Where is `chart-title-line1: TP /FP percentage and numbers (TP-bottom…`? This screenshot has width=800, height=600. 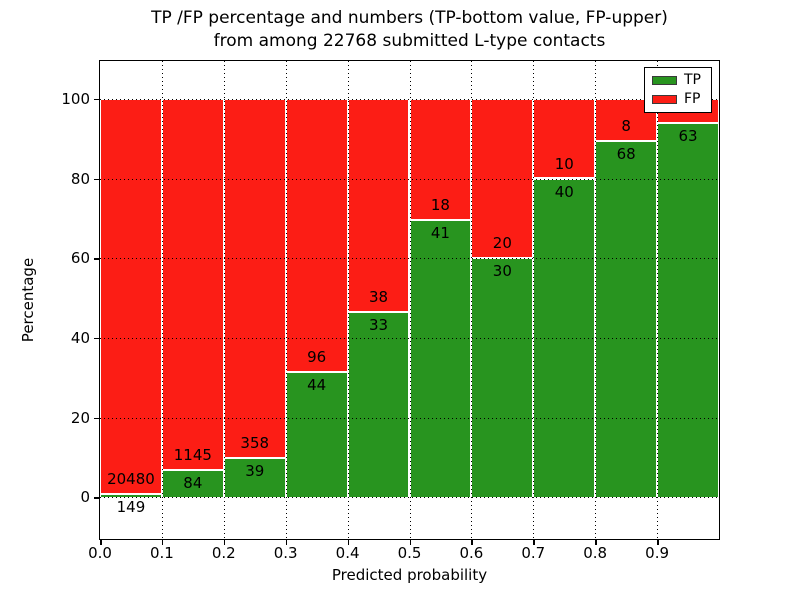 chart-title-line1: TP /FP percentage and numbers (TP-bottom… is located at coordinates (409, 18).